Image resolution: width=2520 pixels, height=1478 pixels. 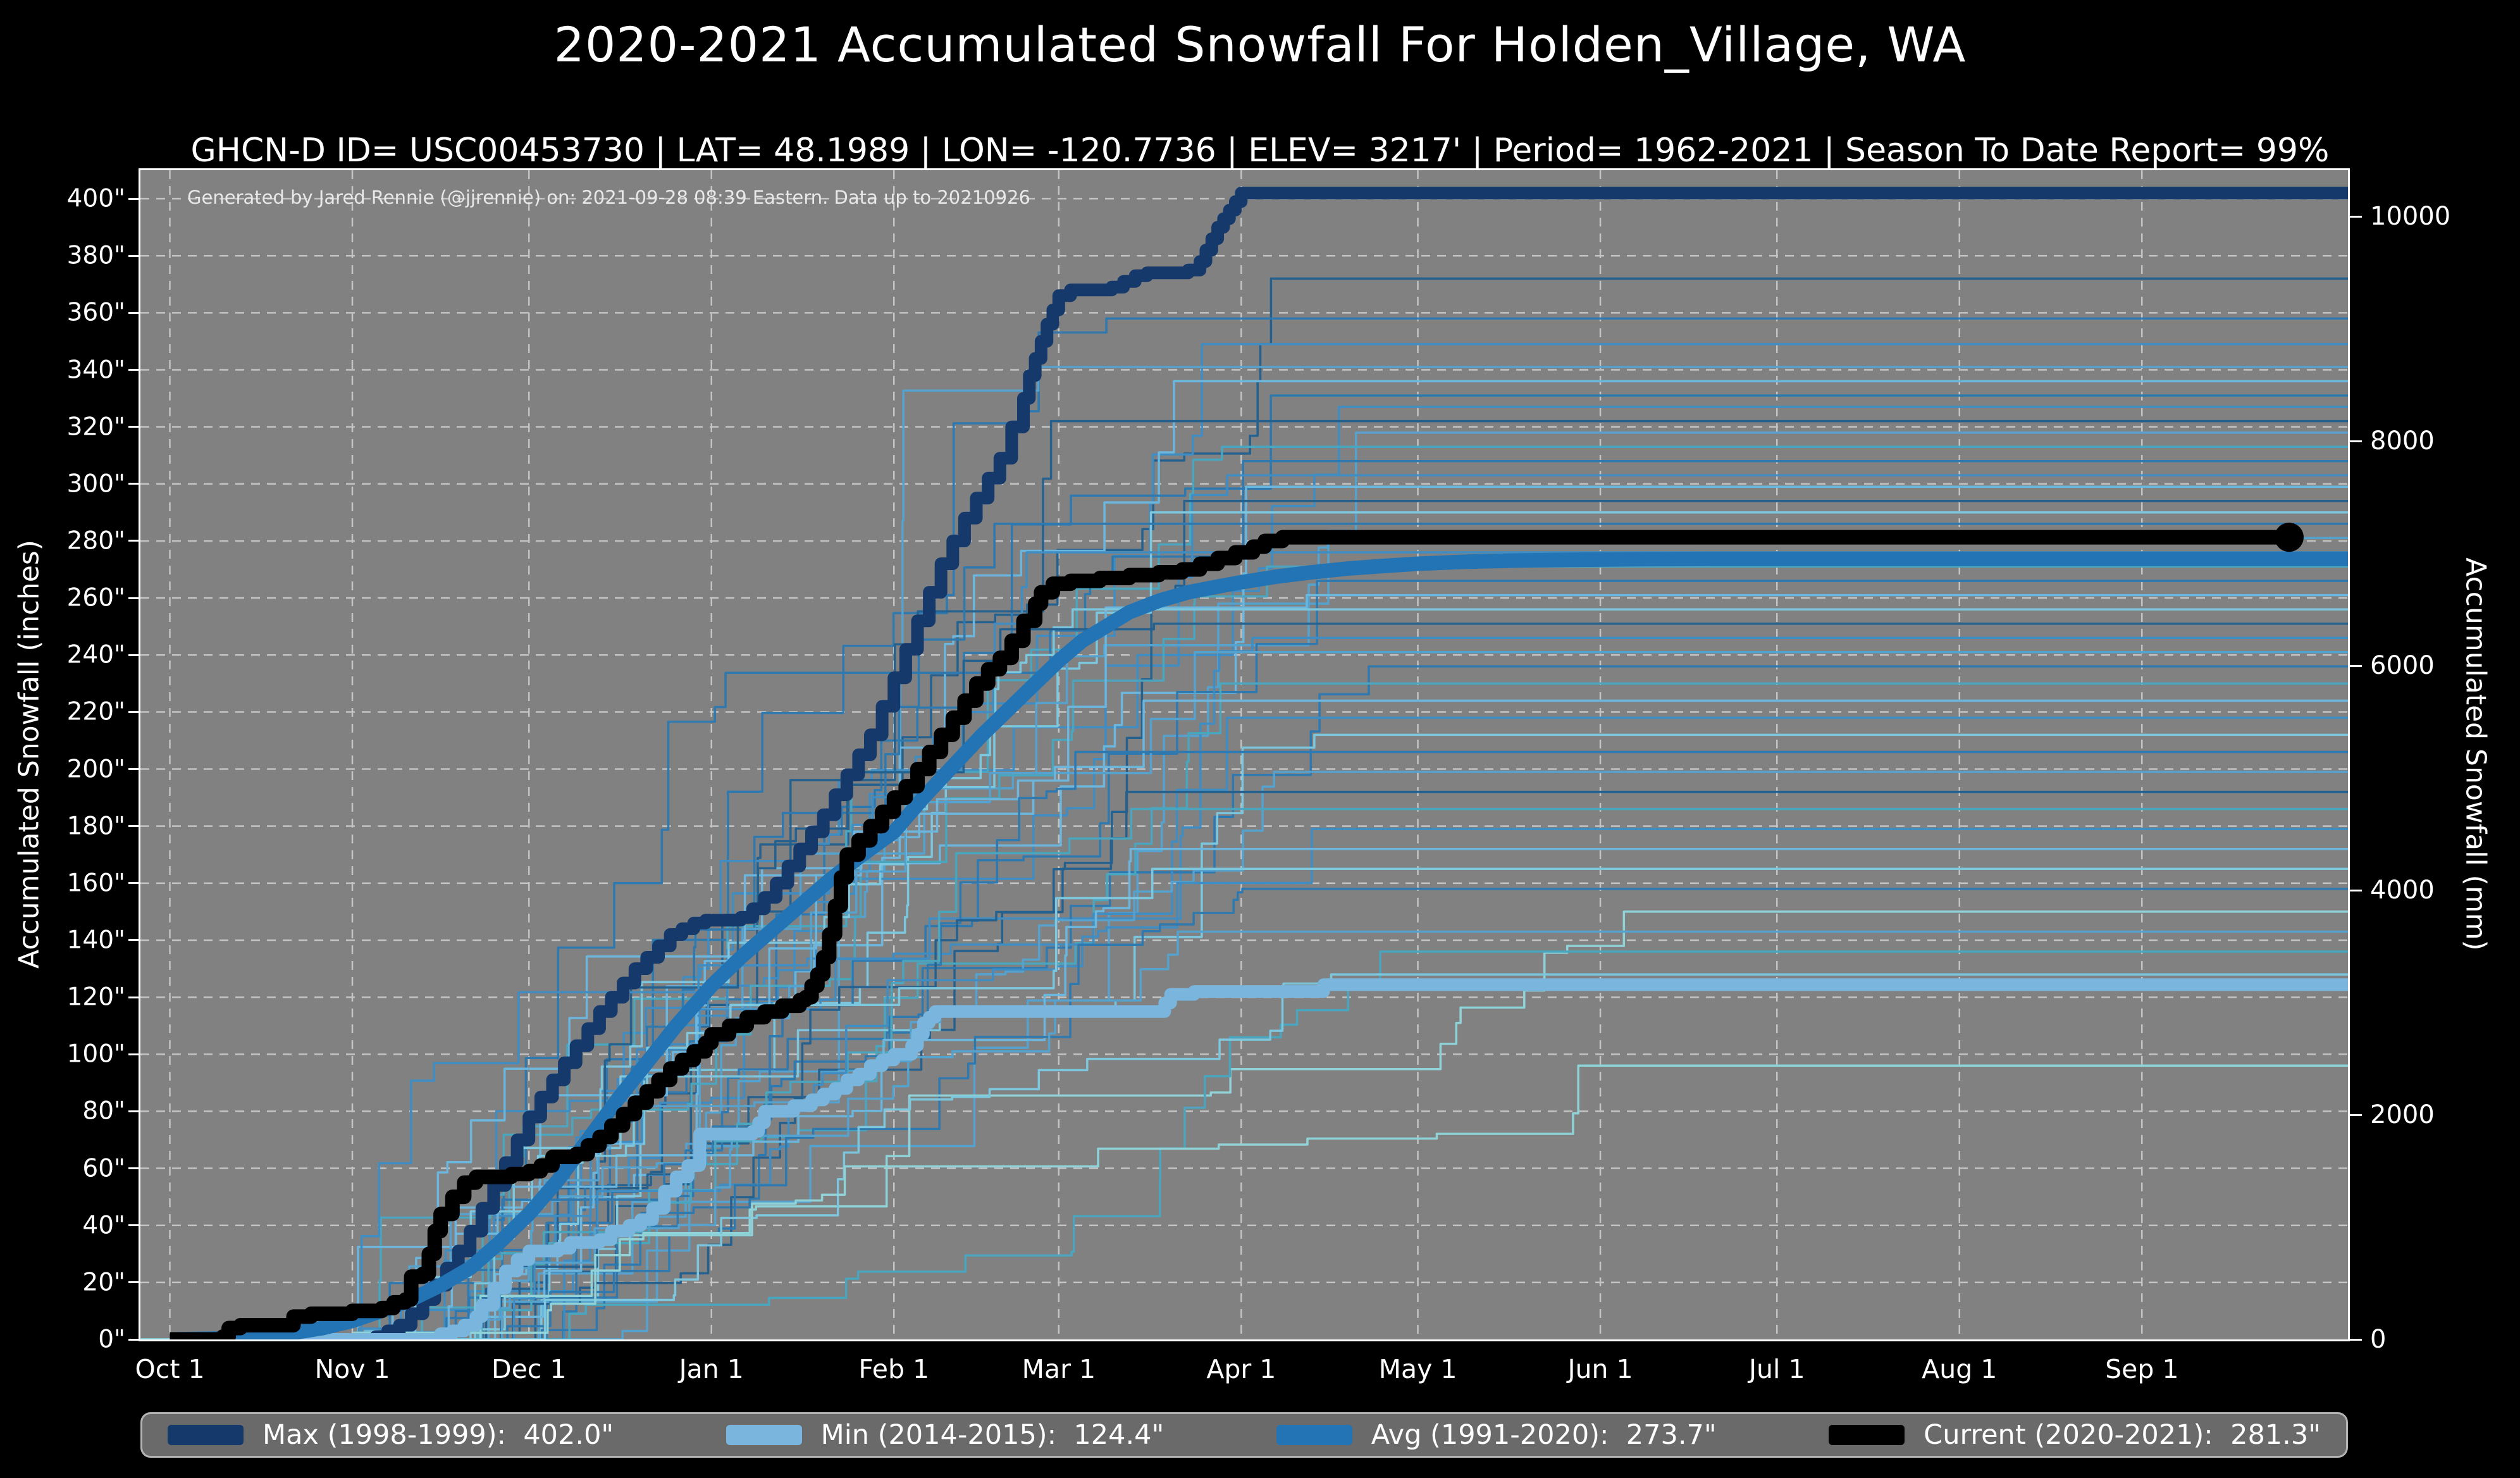 What do you see at coordinates (103, 1282) in the screenshot?
I see `y-left-tick-label: 20"` at bounding box center [103, 1282].